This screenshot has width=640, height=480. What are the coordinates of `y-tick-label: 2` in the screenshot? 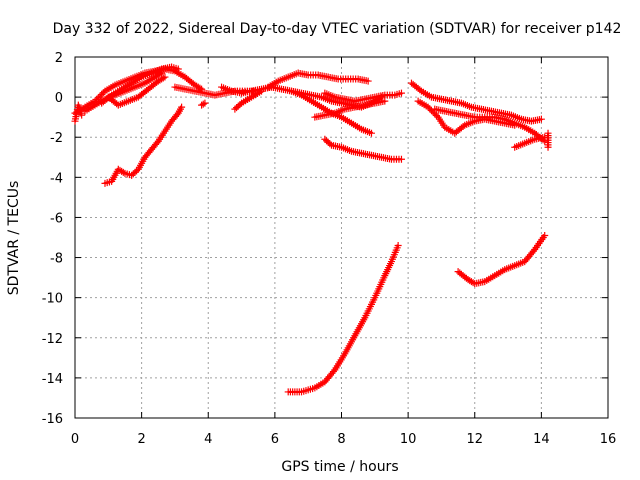 It's located at (59, 58).